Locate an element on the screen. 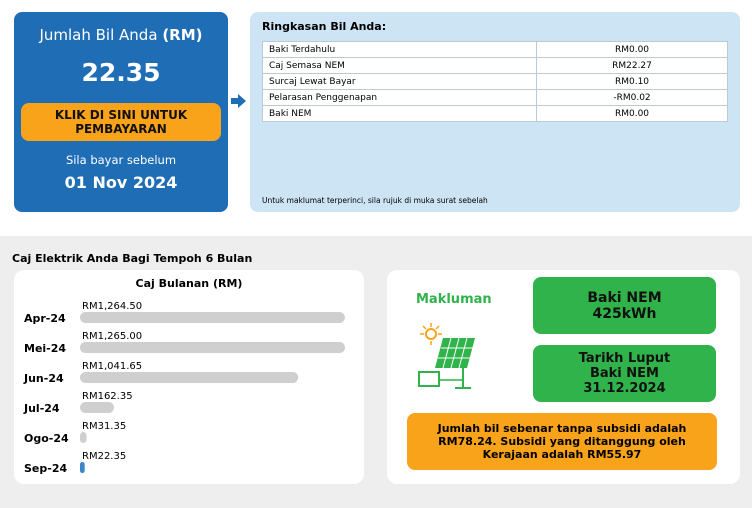  solar-icon is located at coordinates (446, 356).